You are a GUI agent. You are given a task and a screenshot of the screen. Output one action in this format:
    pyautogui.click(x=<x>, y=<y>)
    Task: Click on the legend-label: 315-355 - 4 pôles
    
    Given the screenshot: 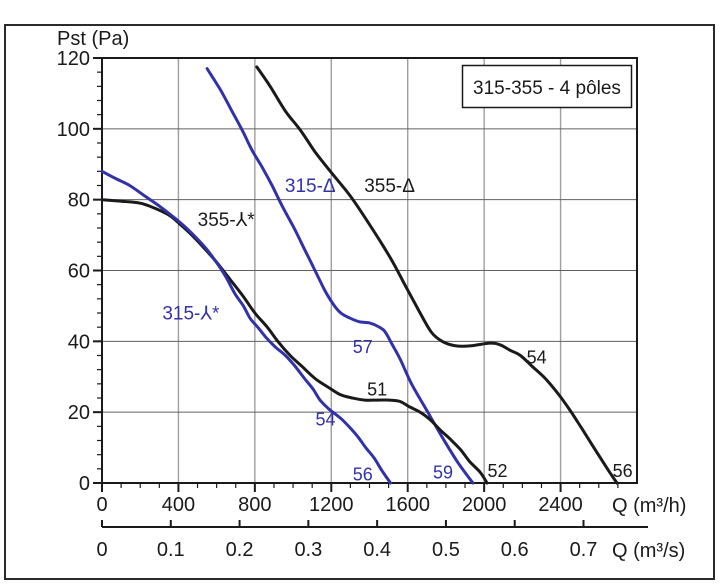 What is the action you would take?
    pyautogui.click(x=547, y=88)
    